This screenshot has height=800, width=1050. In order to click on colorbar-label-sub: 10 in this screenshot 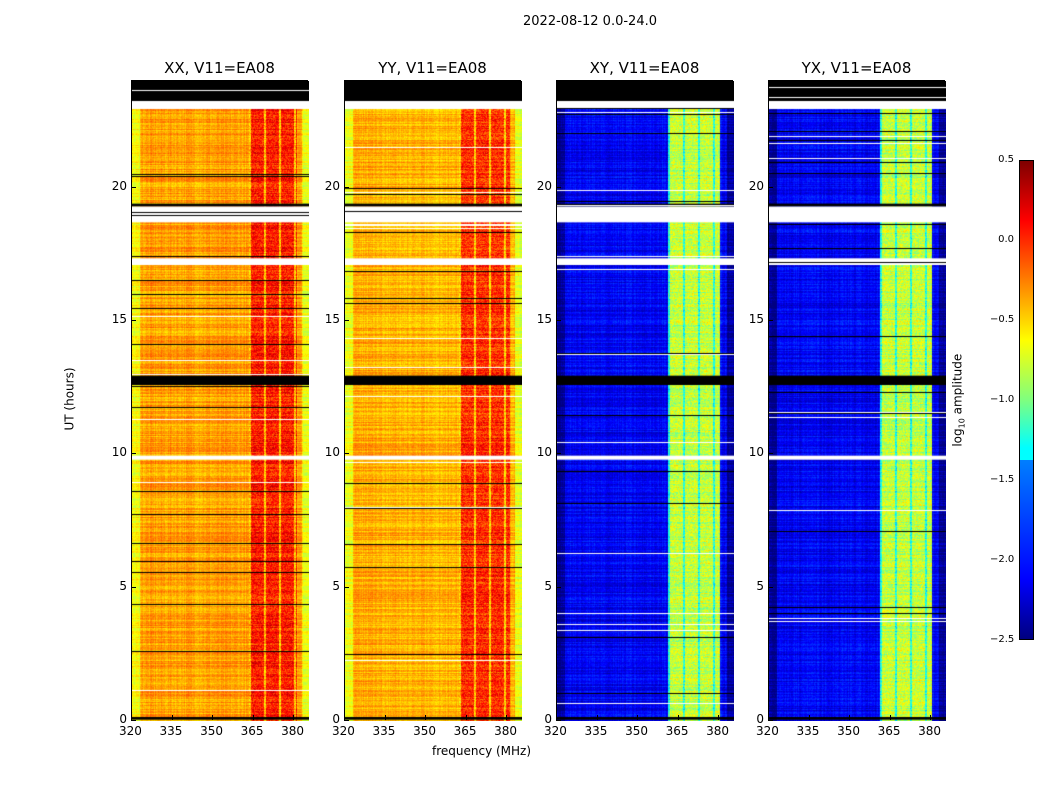, I will do `click(962, 423)`.